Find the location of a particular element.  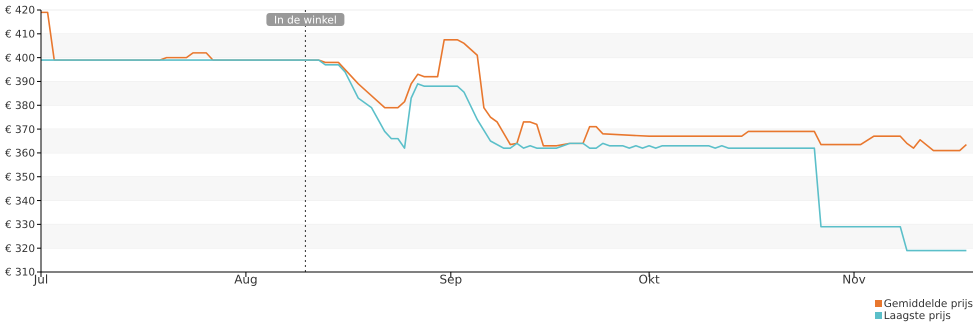

legend-label: Gemiddelde prijs is located at coordinates (927, 304).